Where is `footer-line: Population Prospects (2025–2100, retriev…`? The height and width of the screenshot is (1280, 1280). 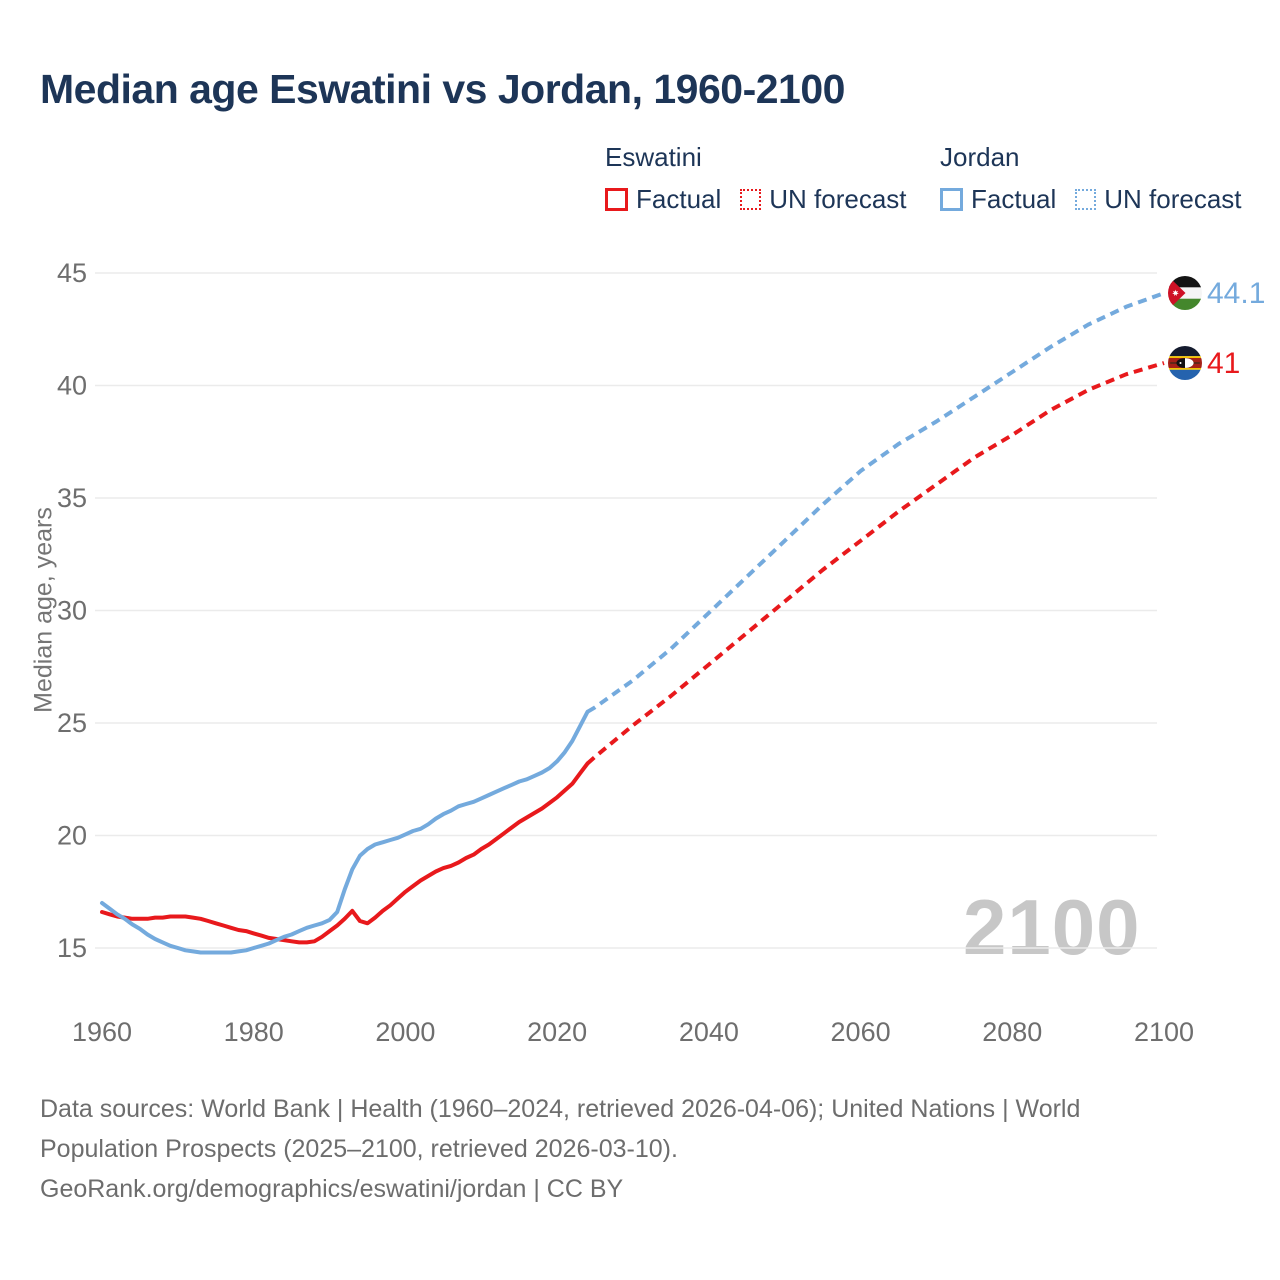
footer-line: Population Prospects (2025–2100, retriev… is located at coordinates (359, 1149).